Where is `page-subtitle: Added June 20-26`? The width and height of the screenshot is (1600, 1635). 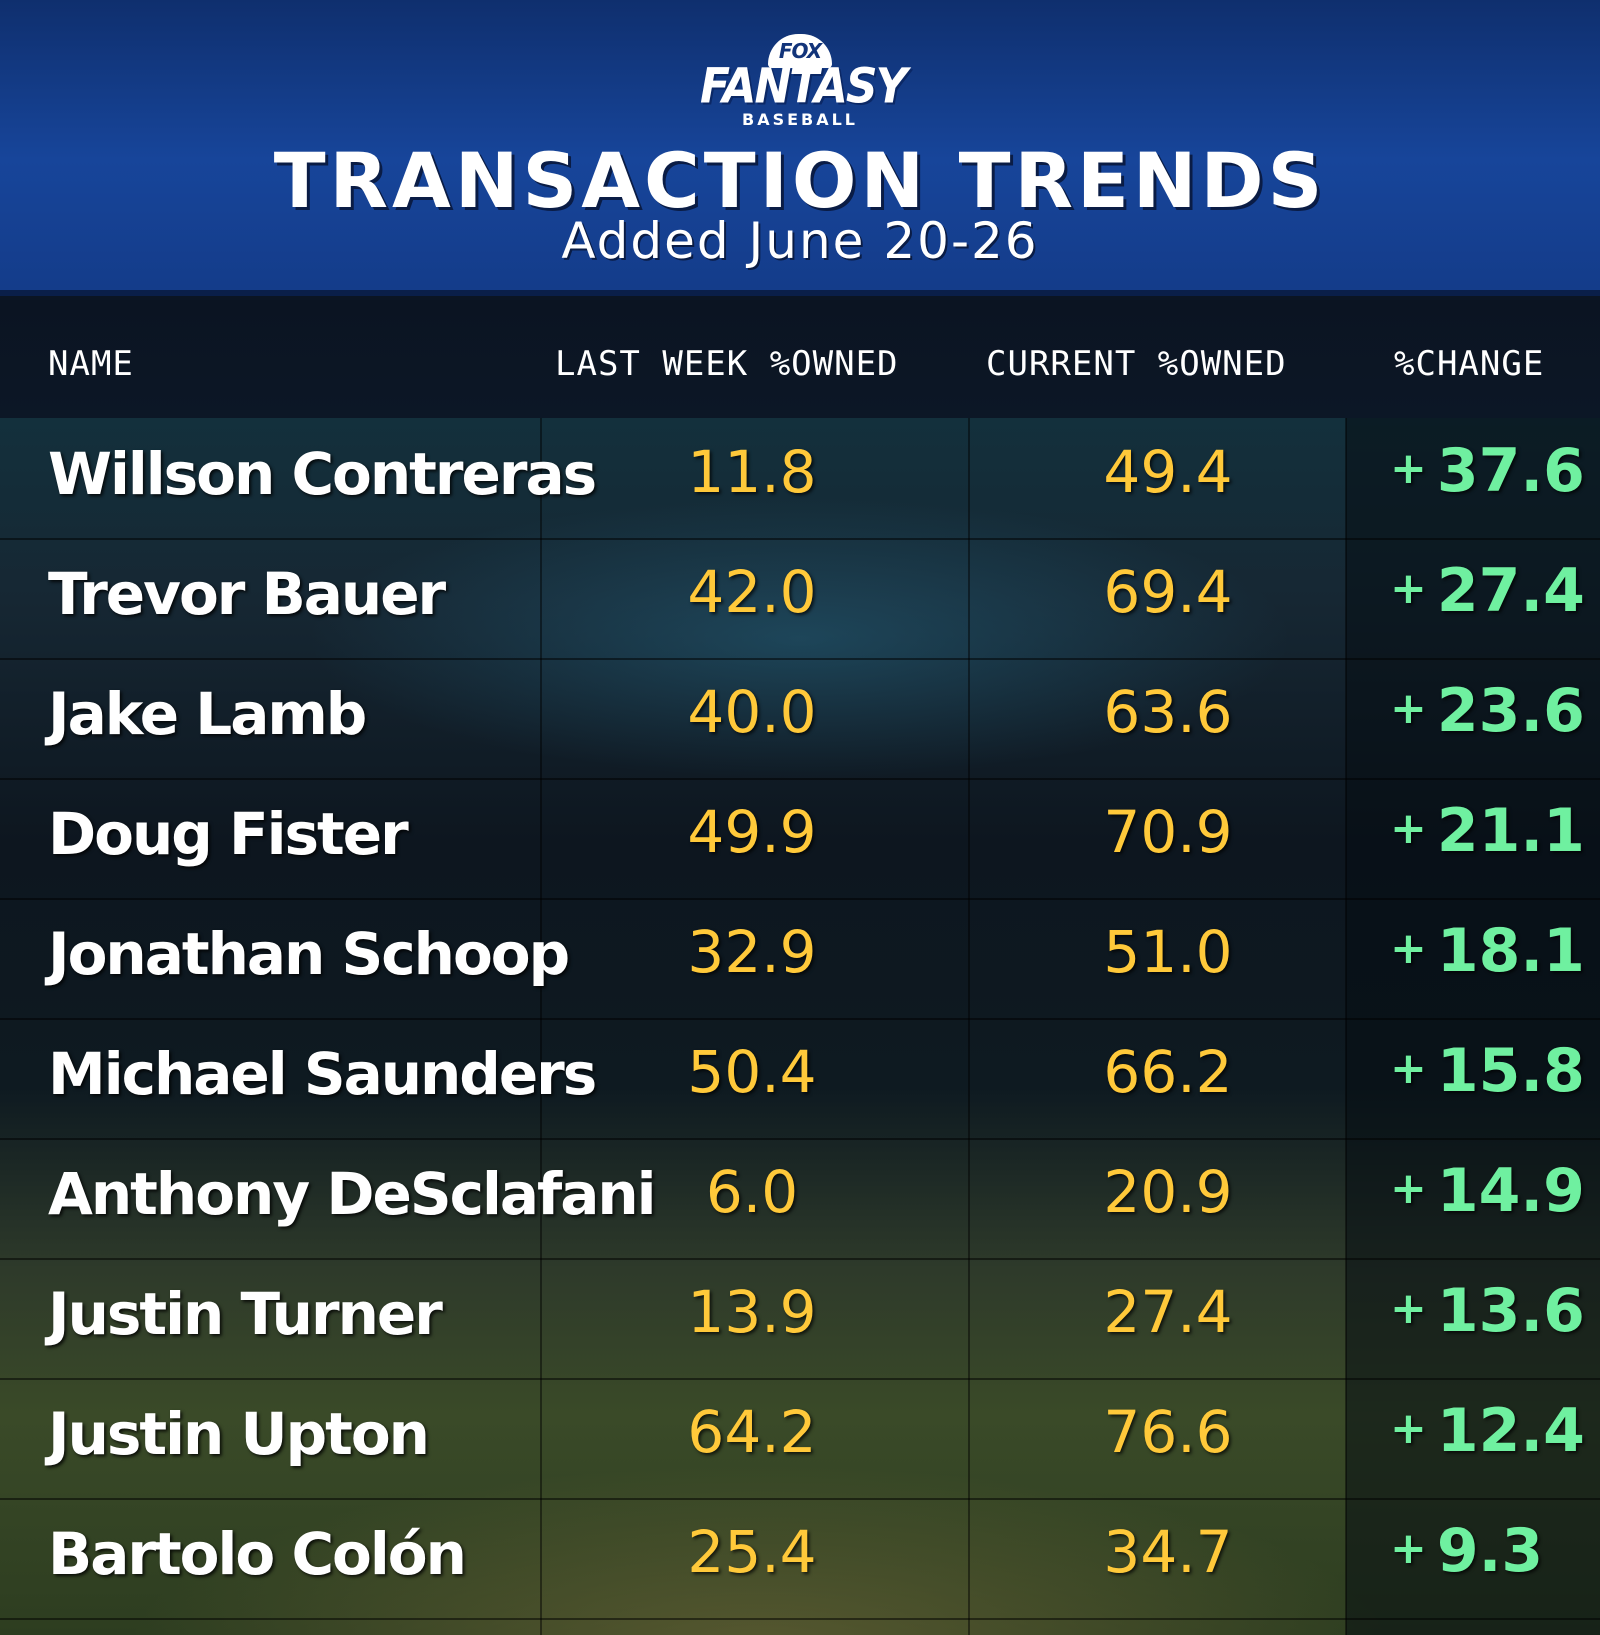
page-subtitle: Added June 20-26 is located at coordinates (800, 241).